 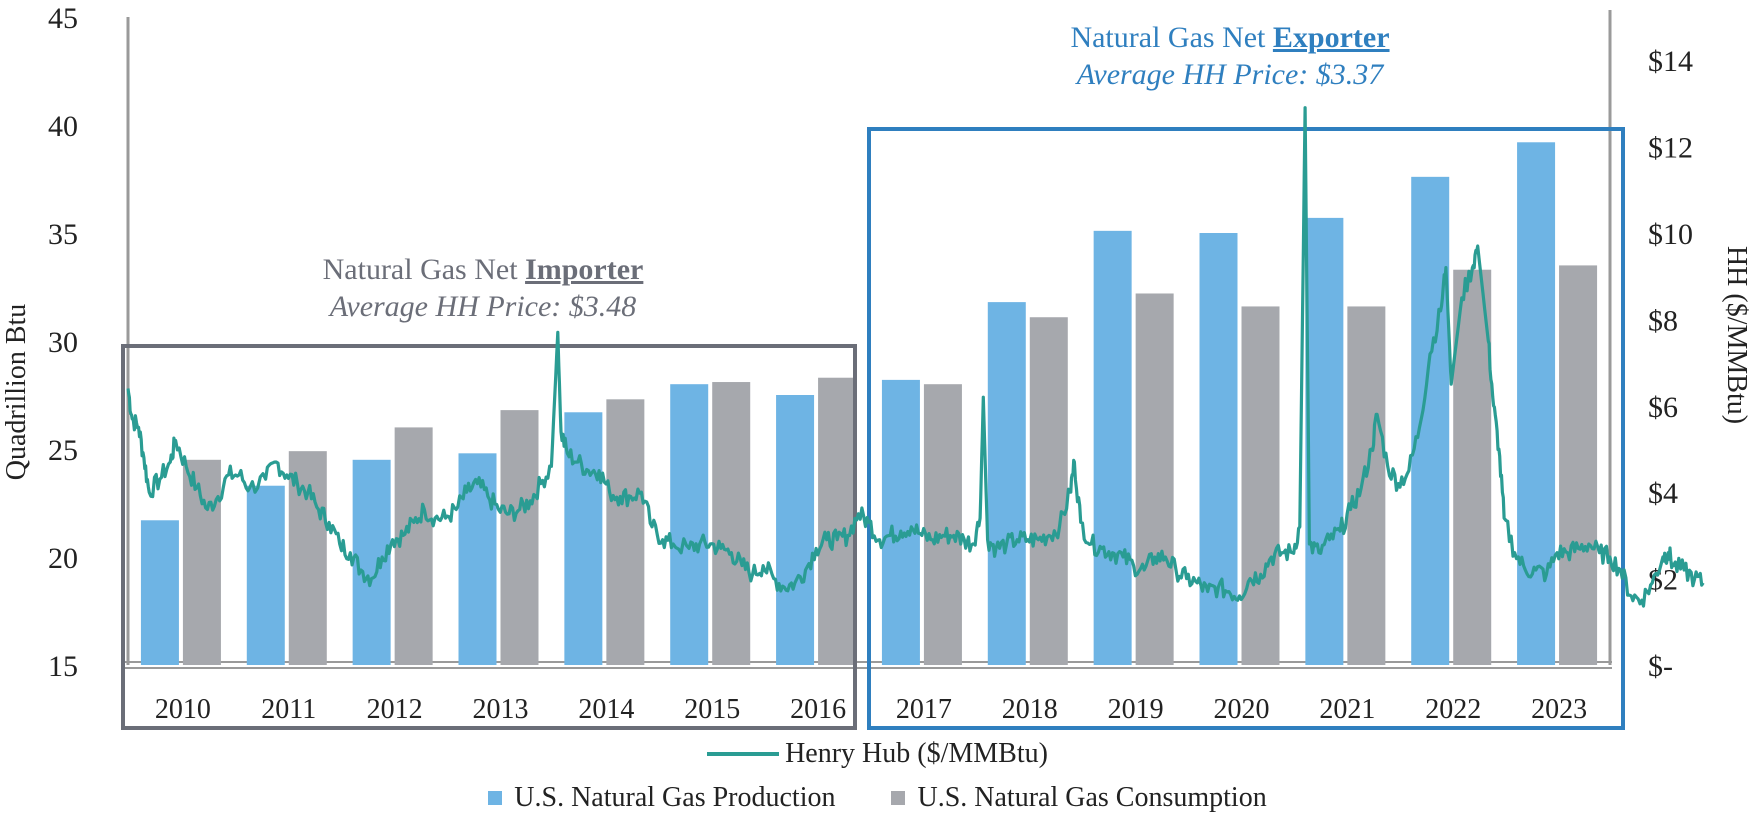 What do you see at coordinates (1536, 403) in the screenshot?
I see `bar-production-2023` at bounding box center [1536, 403].